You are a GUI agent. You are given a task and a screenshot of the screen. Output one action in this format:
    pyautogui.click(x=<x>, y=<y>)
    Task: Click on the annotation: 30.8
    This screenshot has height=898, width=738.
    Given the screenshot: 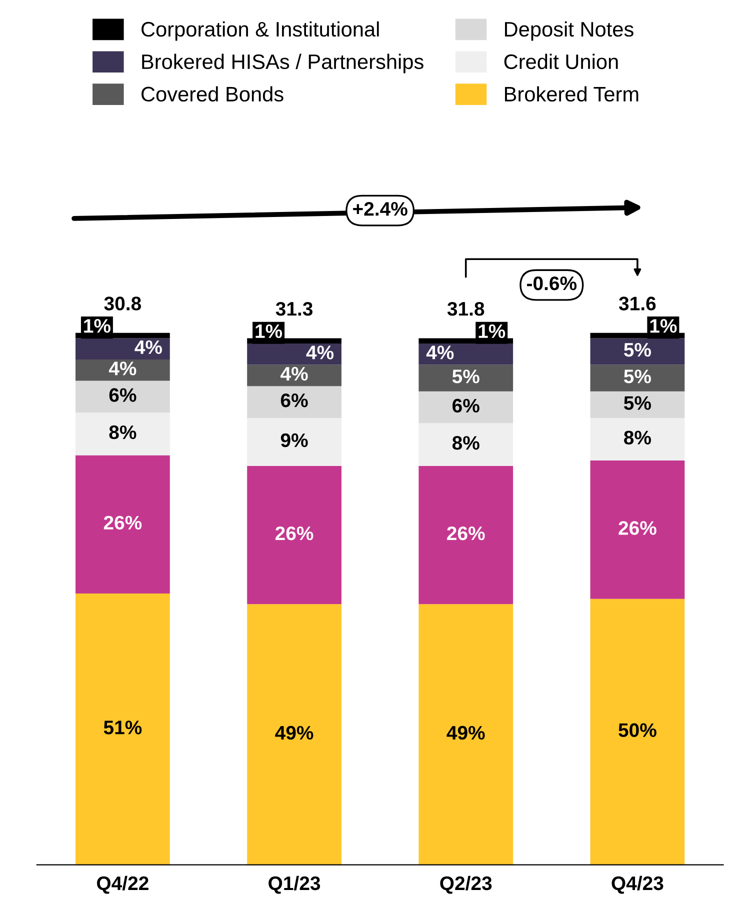 What is the action you would take?
    pyautogui.click(x=123, y=303)
    